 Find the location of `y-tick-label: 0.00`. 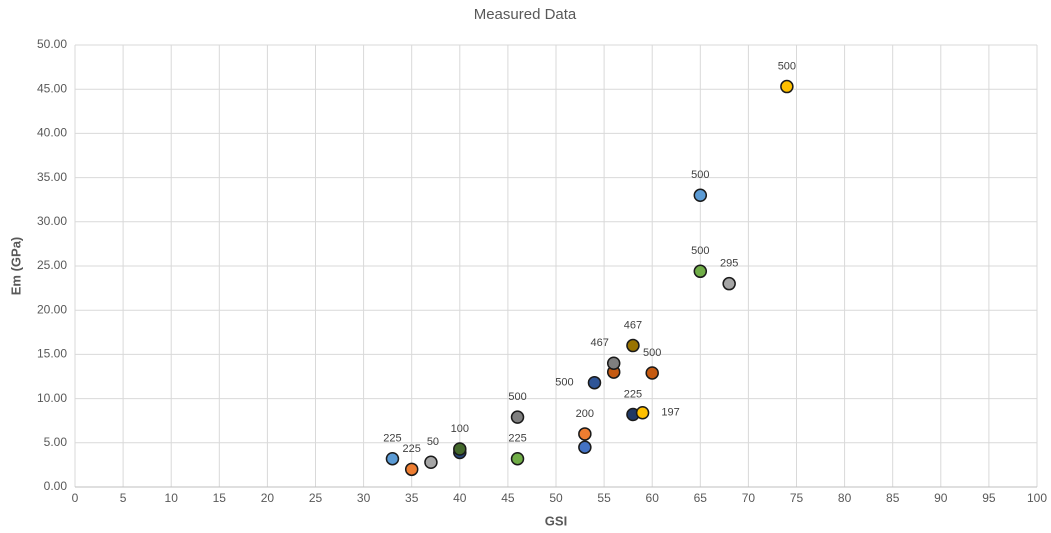

y-tick-label: 0.00 is located at coordinates (56, 486).